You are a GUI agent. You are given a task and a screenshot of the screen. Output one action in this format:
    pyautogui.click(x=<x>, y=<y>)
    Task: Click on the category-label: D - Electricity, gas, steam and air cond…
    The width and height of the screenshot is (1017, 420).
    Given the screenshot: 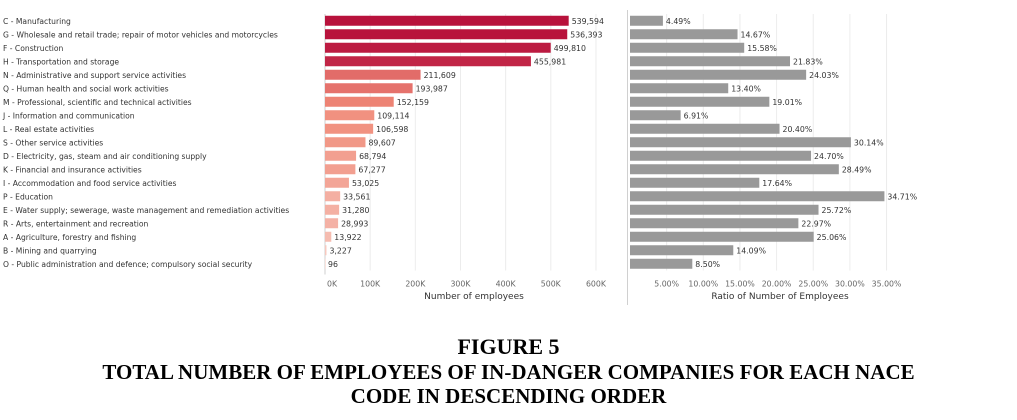 What is the action you would take?
    pyautogui.click(x=105, y=156)
    